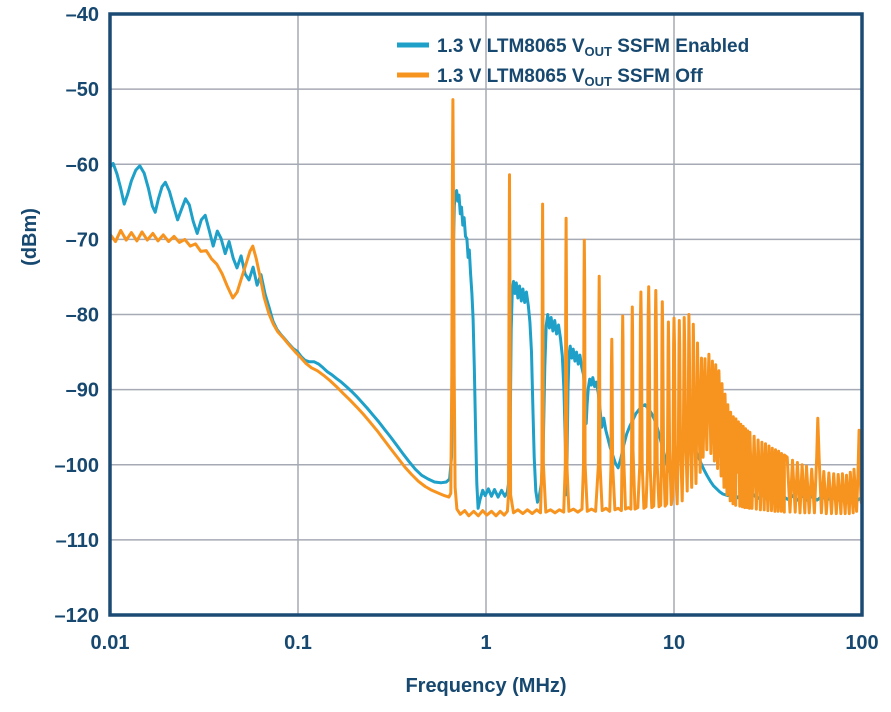 Image resolution: width=891 pixels, height=712 pixels. What do you see at coordinates (298, 643) in the screenshot?
I see `x-tick-label: 0.1` at bounding box center [298, 643].